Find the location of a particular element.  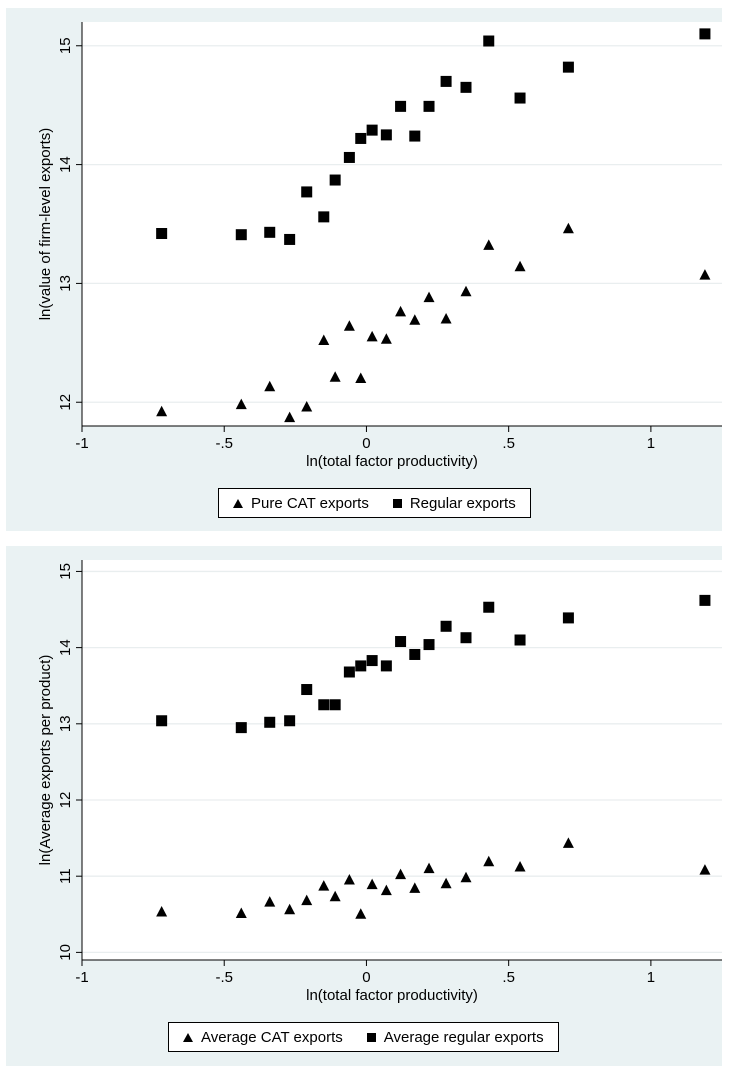

legend-item-cat: Pure CAT exports is located at coordinates (301, 503).